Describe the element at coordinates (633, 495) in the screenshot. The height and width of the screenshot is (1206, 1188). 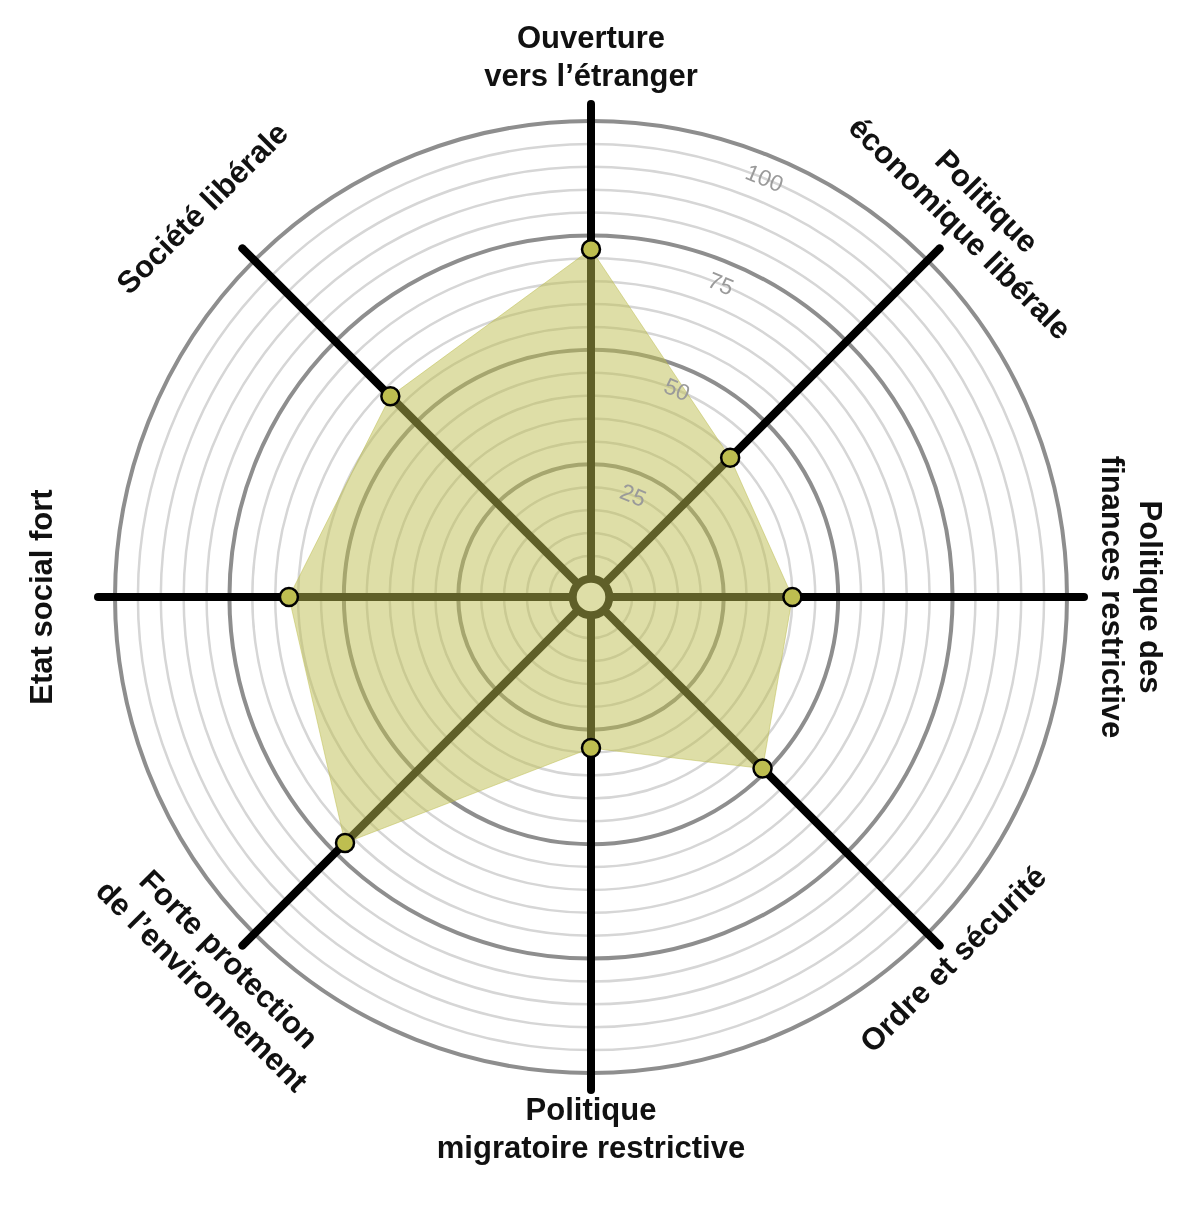
I see `y-tick-label: 25` at that location.